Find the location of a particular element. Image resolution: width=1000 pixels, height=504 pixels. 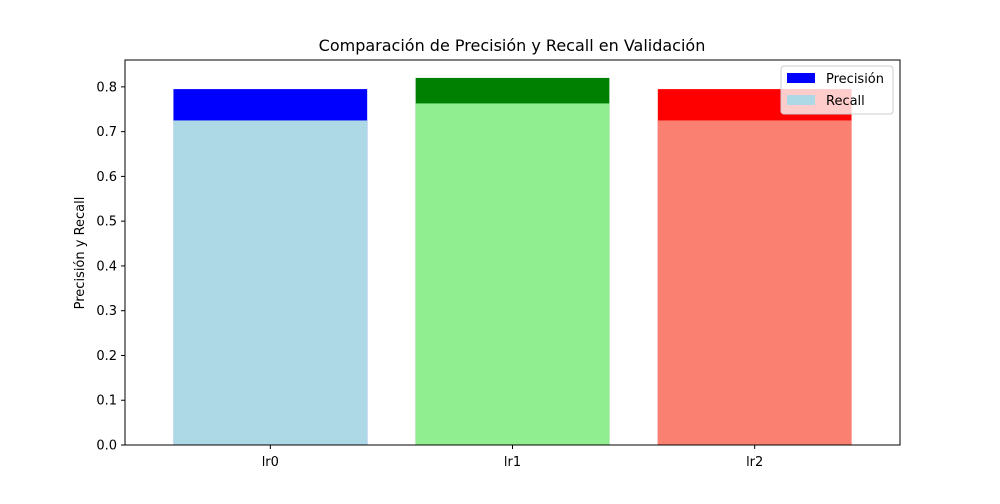

bar-recall-lr2 is located at coordinates (754, 283).